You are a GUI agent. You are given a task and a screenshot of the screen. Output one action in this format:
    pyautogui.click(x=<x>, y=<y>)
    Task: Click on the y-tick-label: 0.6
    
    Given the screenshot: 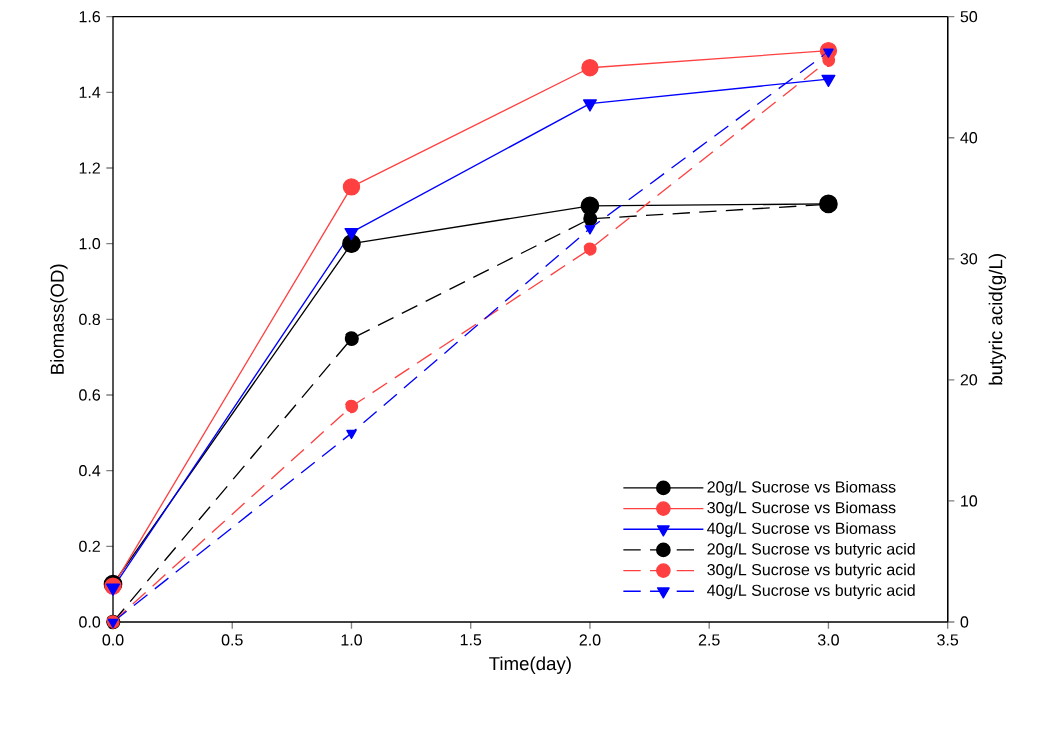 What is the action you would take?
    pyautogui.click(x=90, y=395)
    